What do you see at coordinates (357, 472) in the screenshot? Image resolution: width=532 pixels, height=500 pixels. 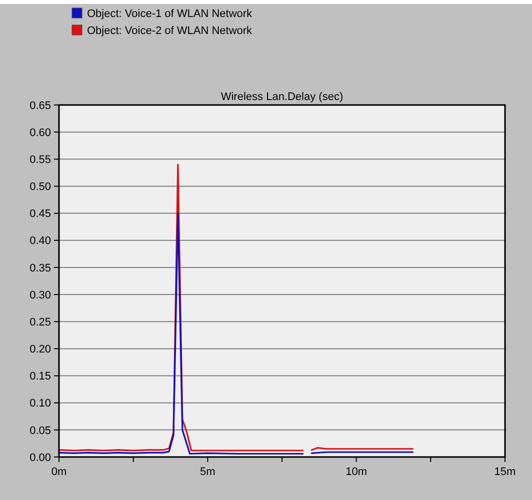 I see `x-tick-label: 10m` at bounding box center [357, 472].